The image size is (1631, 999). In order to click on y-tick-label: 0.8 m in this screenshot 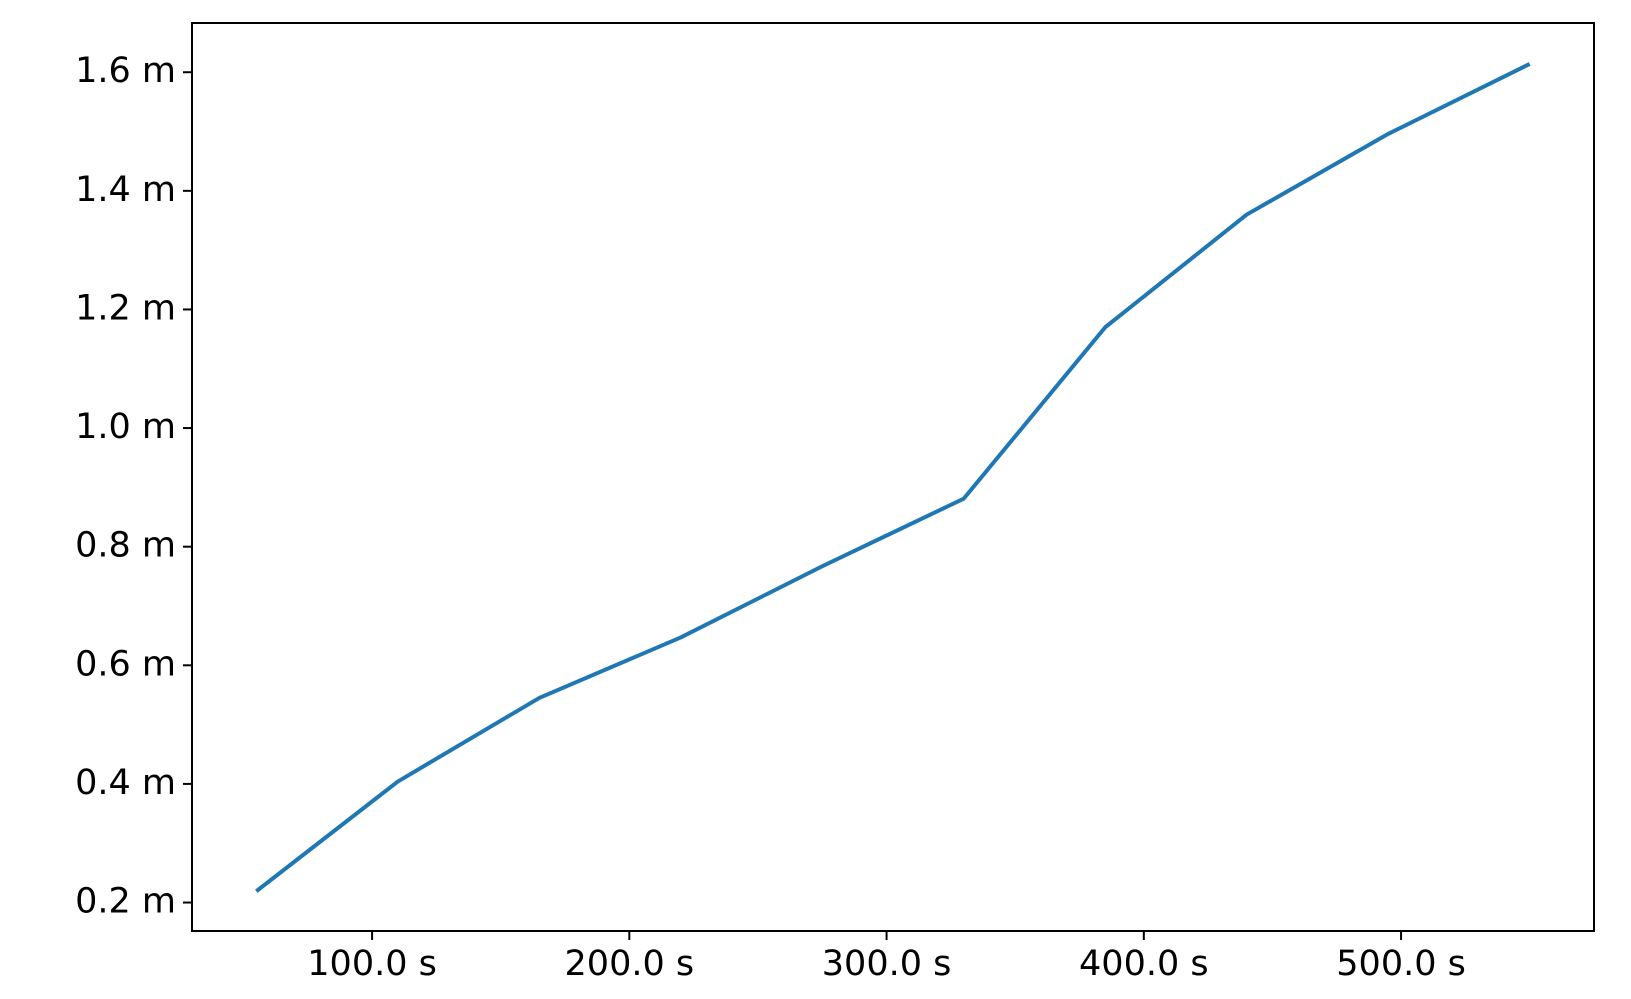, I will do `click(125, 546)`.